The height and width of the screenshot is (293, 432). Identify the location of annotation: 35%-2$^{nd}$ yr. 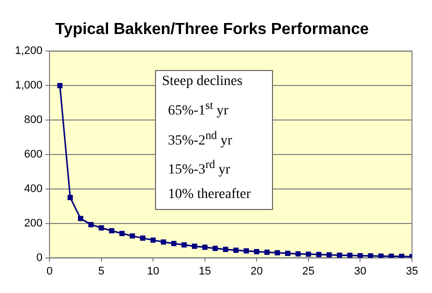
(200, 139).